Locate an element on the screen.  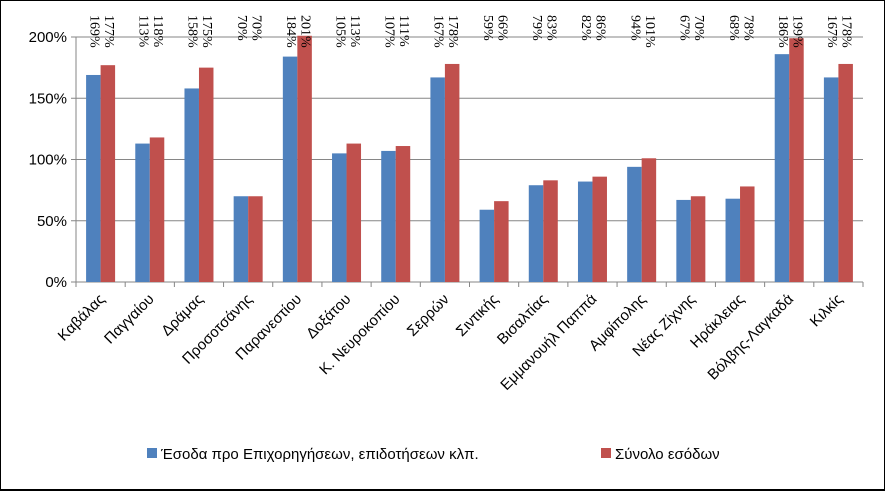
data-label: 111% is located at coordinates (403, 31).